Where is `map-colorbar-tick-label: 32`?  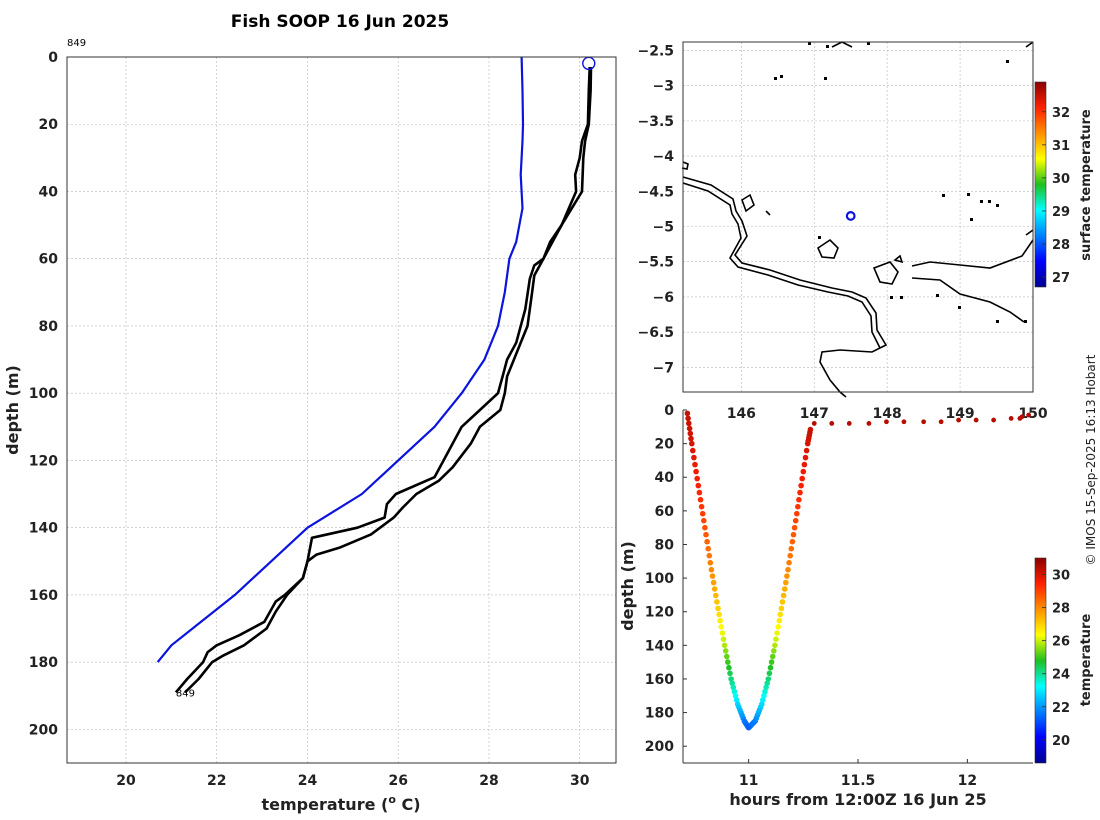 map-colorbar-tick-label: 32 is located at coordinates (1061, 113).